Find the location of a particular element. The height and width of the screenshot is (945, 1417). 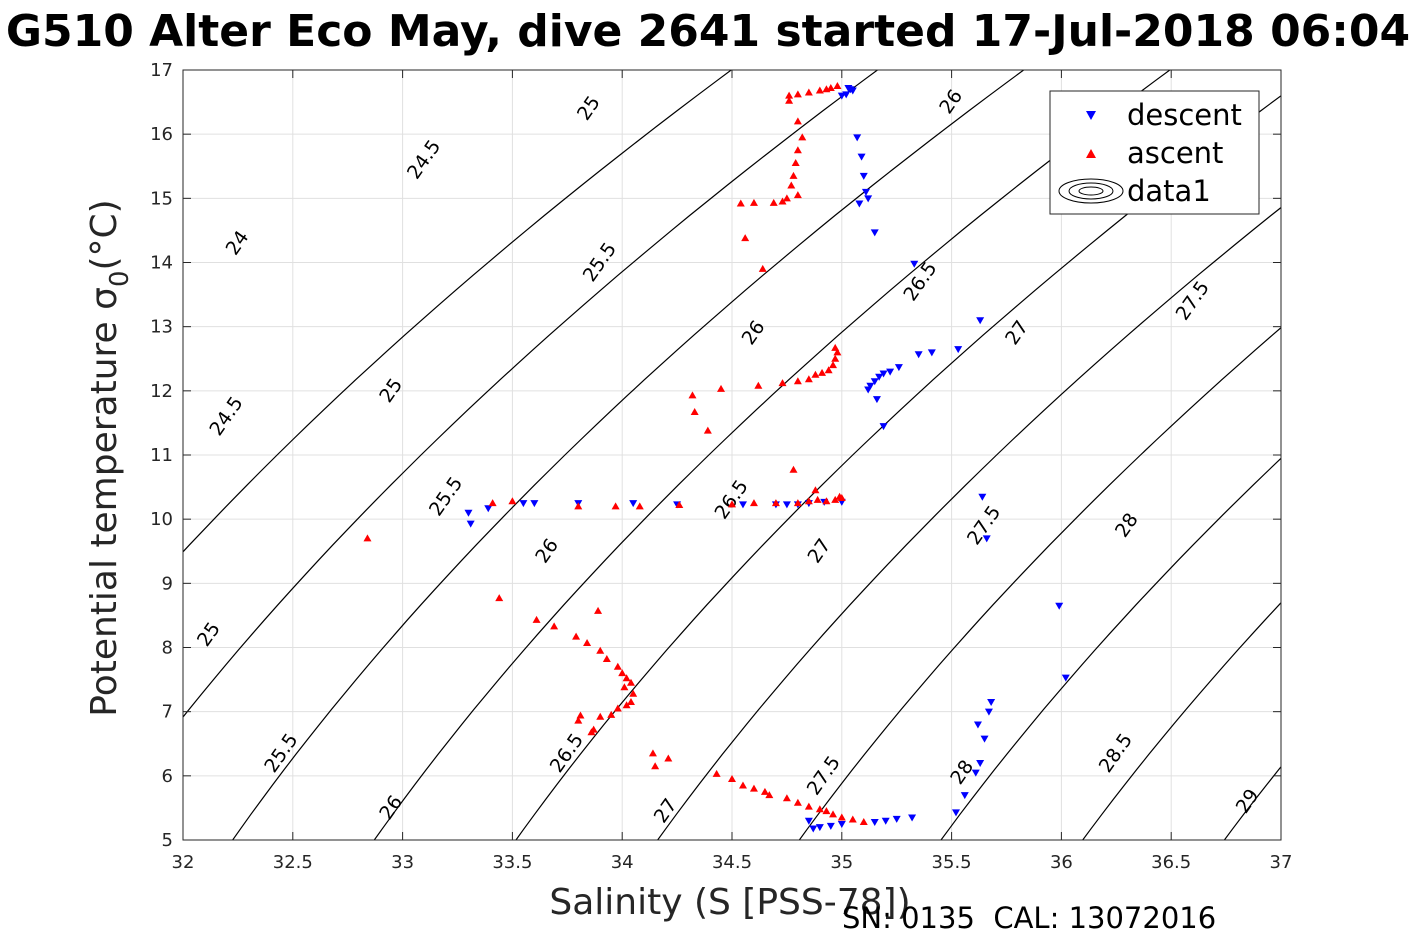

legend: descent ascent data1 is located at coordinates (1154, 152).